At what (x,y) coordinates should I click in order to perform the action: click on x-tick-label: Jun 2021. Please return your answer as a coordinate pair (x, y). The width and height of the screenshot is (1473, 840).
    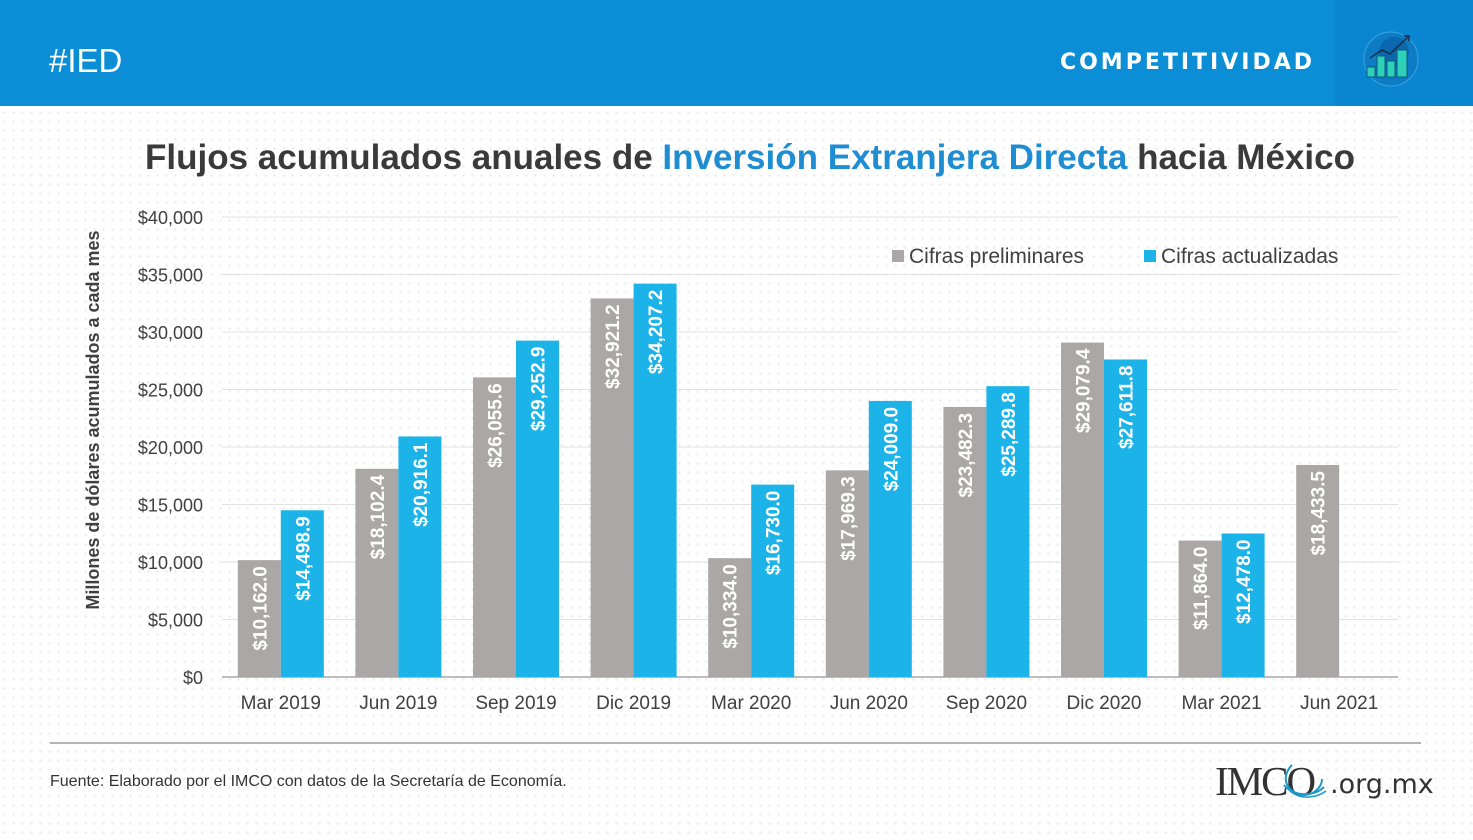
    Looking at the image, I should click on (1339, 703).